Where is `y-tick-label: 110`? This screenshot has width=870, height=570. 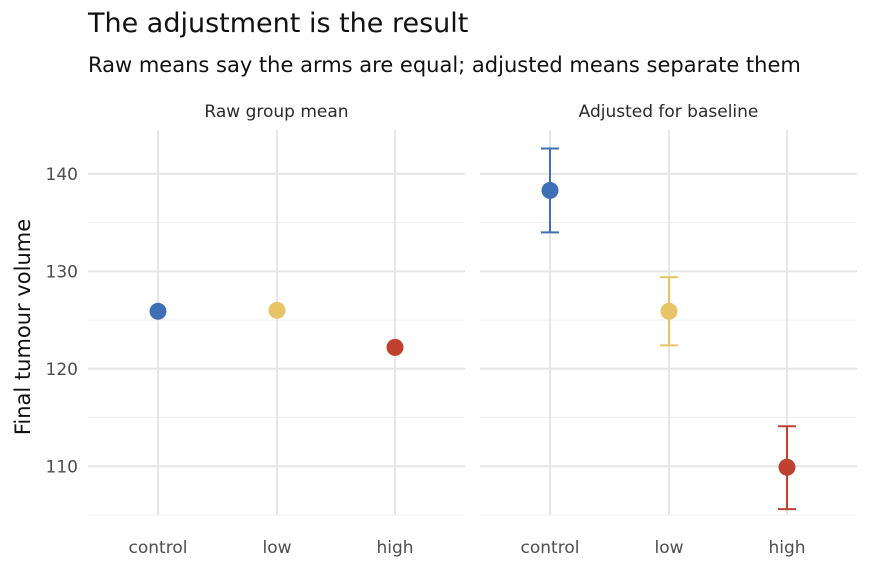 y-tick-label: 110 is located at coordinates (62, 467).